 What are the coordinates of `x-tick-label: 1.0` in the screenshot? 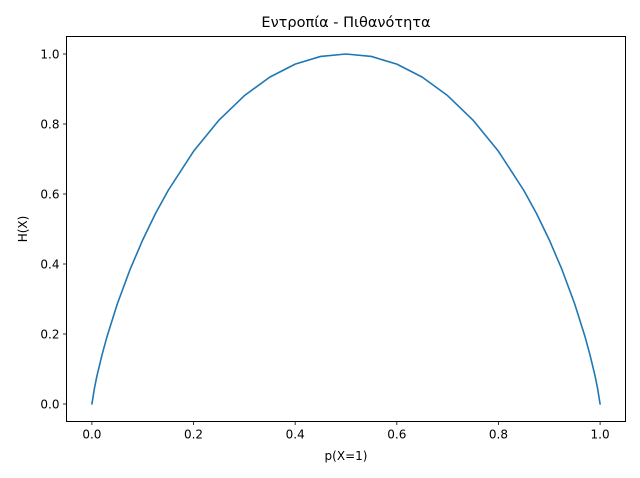 It's located at (600, 435).